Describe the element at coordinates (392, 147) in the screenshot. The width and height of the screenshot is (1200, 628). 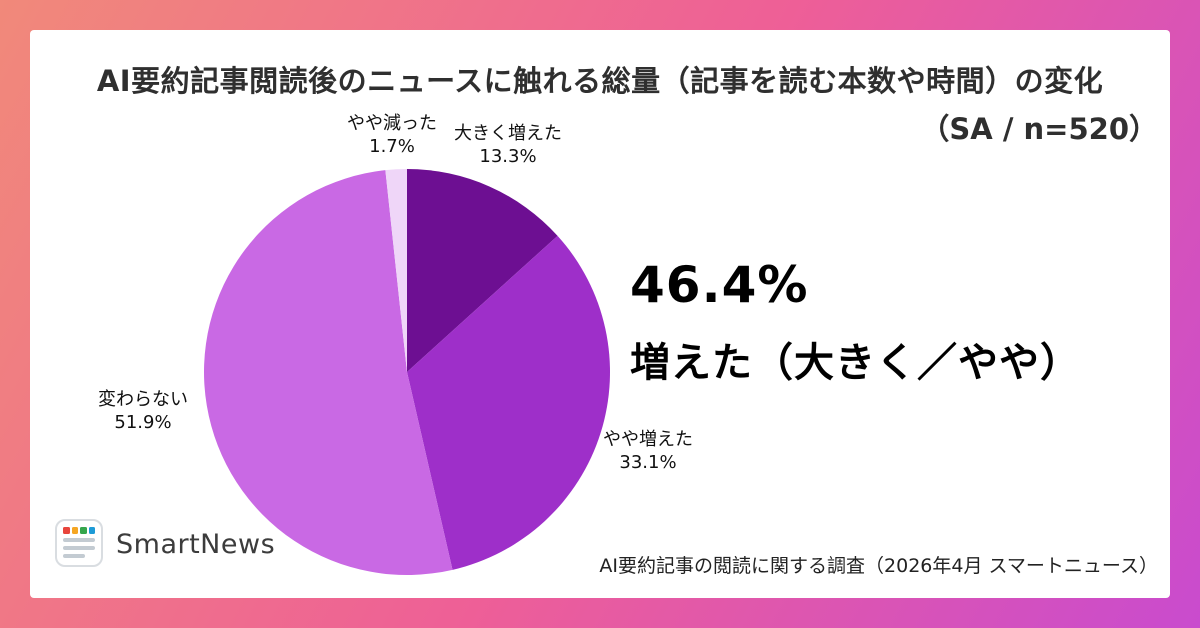
I see `pie-label-percent: 1.7%` at that location.